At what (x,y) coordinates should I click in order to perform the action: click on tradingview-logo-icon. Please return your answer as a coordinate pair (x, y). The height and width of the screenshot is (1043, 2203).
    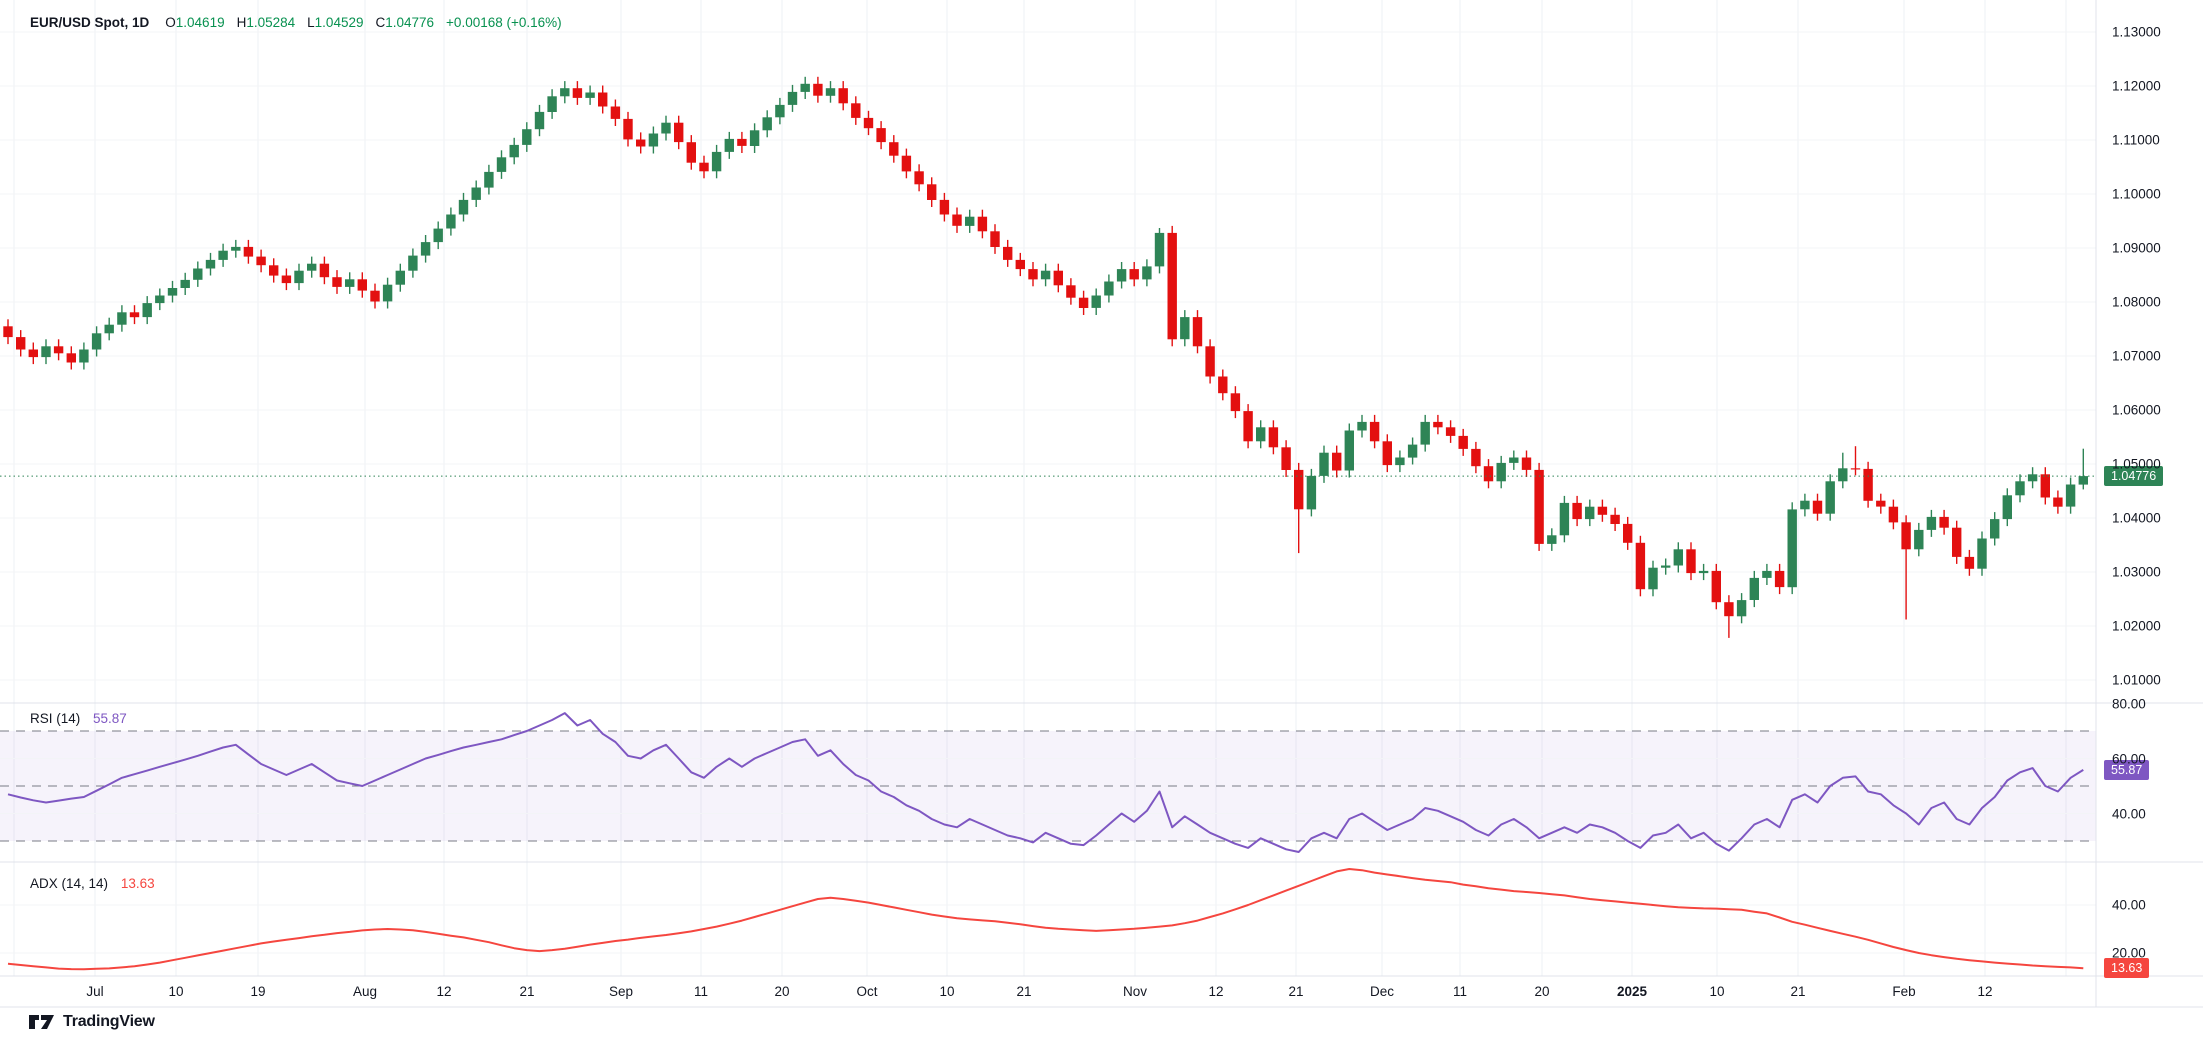
    Looking at the image, I should click on (41, 1022).